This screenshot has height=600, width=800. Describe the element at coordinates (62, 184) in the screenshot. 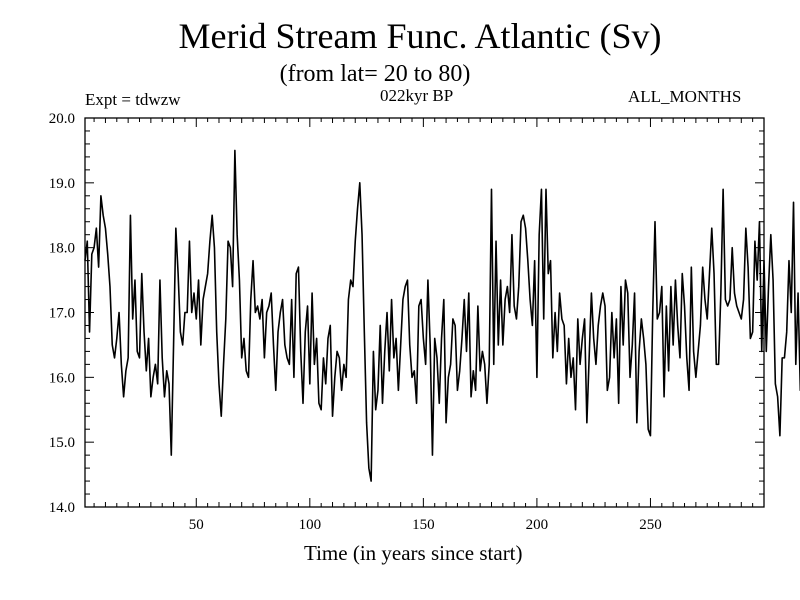

I see `y-tick-label: 19.0` at that location.